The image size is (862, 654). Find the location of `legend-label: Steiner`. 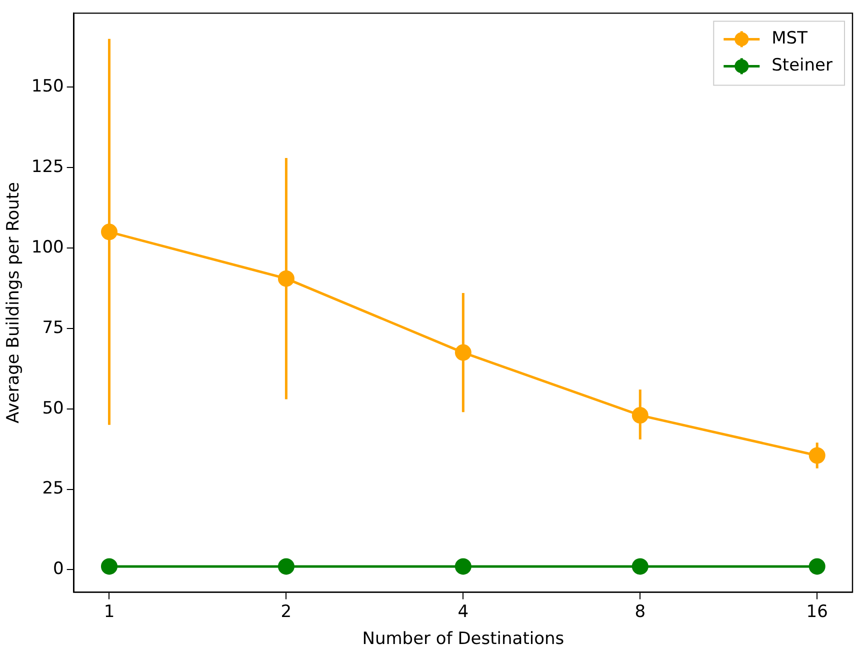

legend-label: Steiner is located at coordinates (802, 66).